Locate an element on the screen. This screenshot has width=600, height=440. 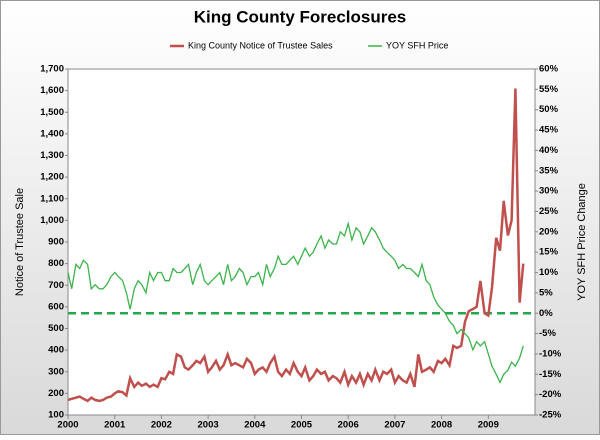
y-axis-title: Notice of Trustee Sale is located at coordinates (20, 242).